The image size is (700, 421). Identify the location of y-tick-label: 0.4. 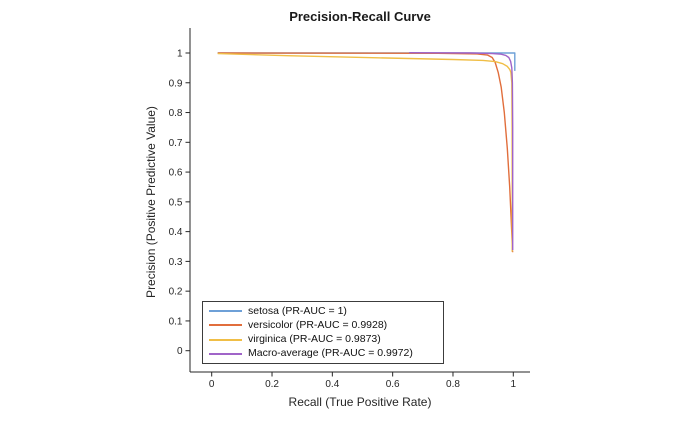
(176, 232).